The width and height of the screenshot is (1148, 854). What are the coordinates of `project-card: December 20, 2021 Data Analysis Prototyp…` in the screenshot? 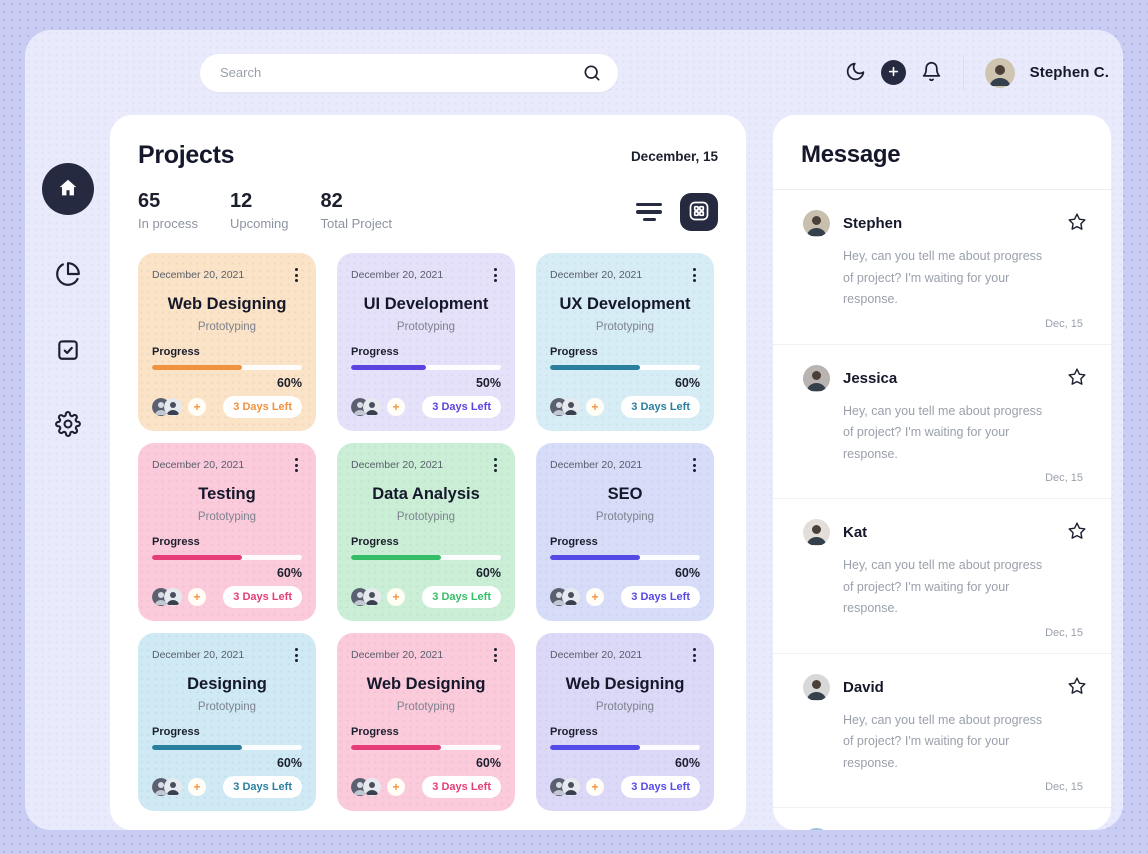 It's located at (426, 532).